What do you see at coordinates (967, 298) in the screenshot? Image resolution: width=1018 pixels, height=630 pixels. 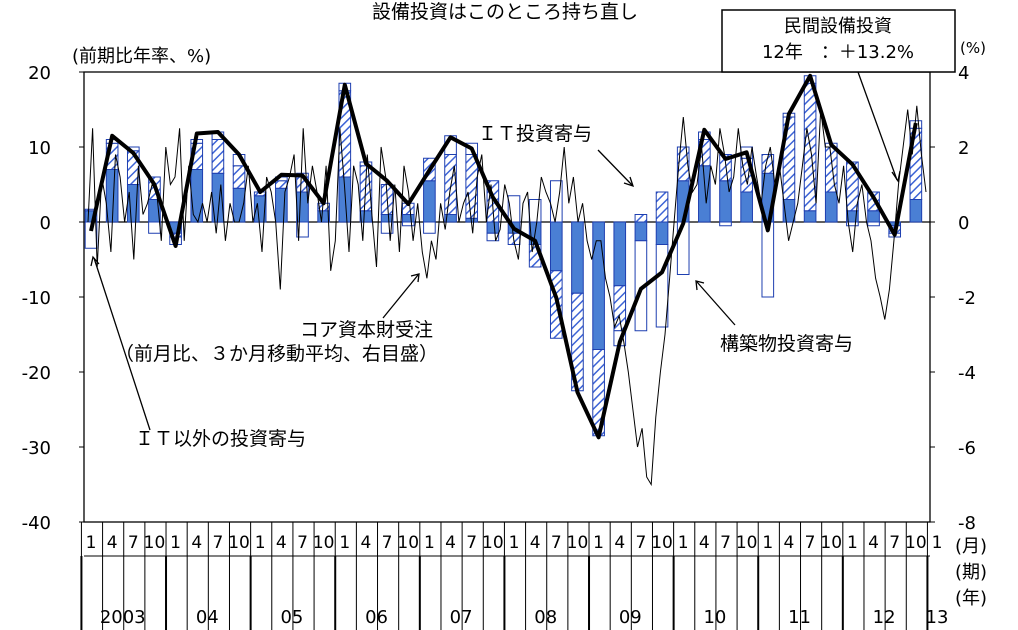 I see `right-tick-label: -2` at bounding box center [967, 298].